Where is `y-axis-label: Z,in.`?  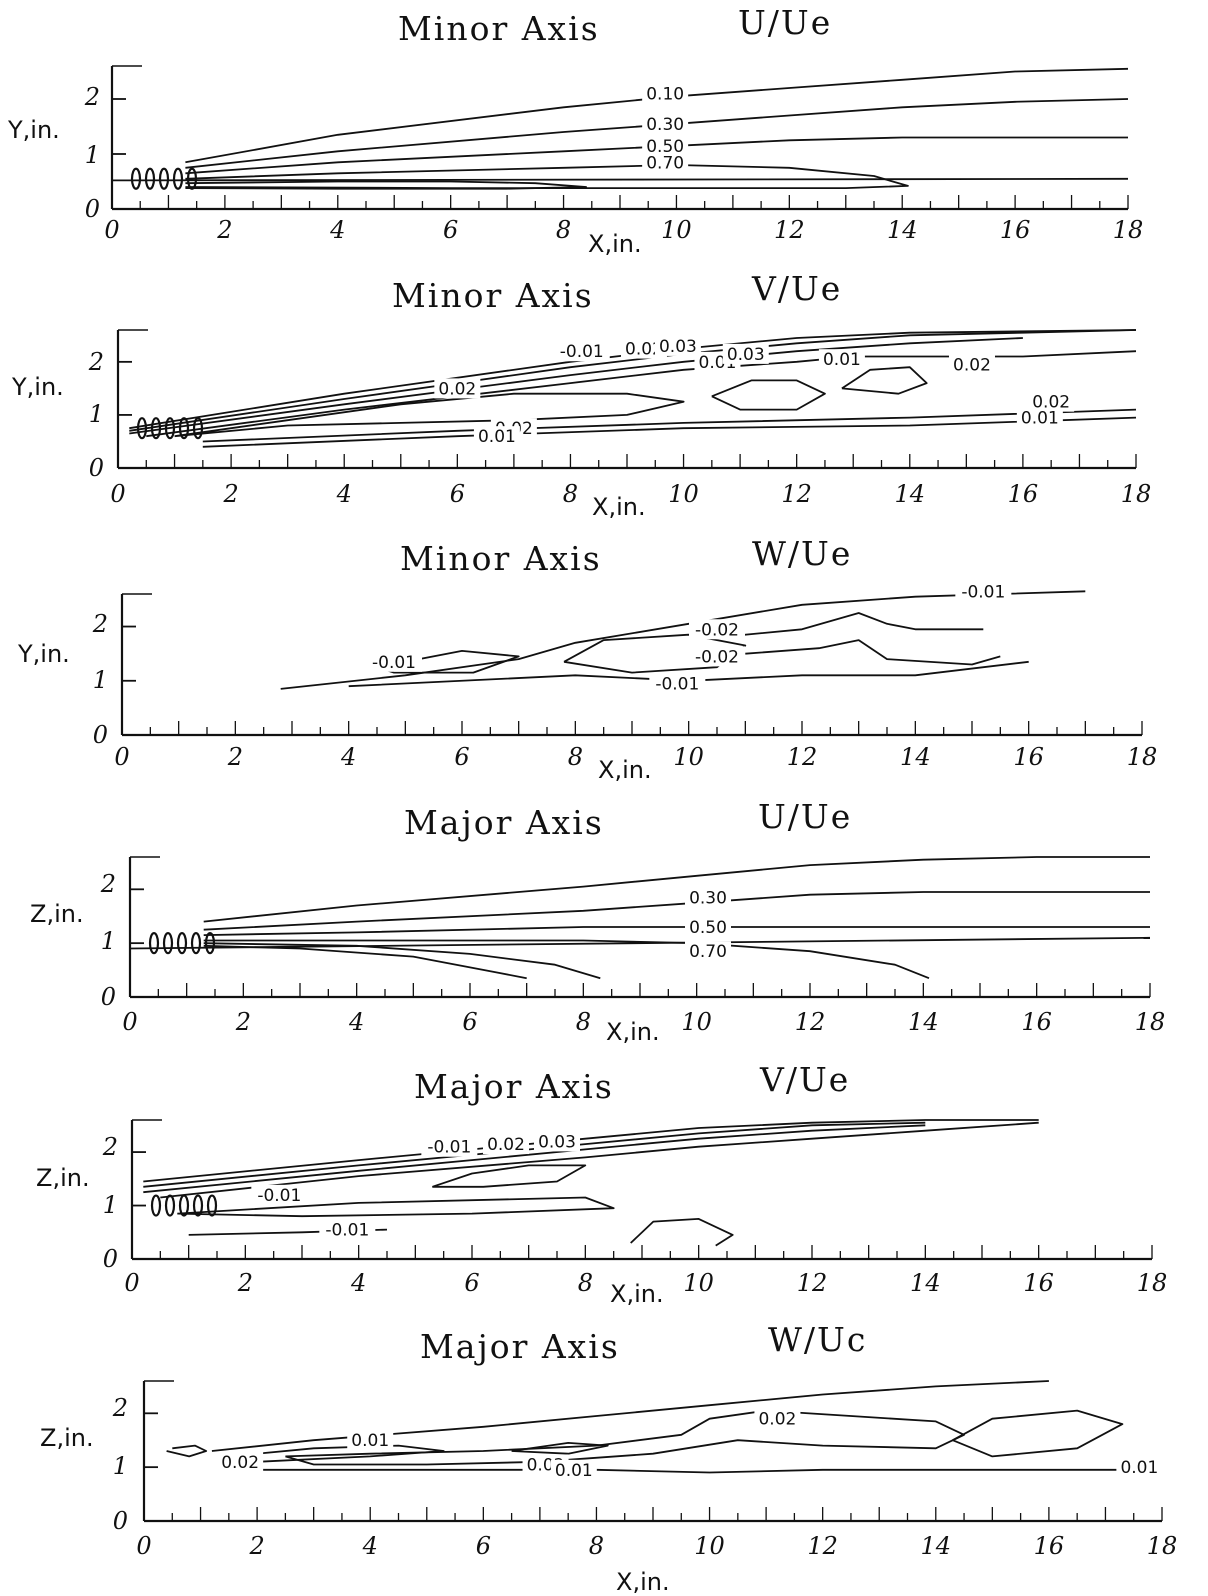 y-axis-label: Z,in. is located at coordinates (63, 1178).